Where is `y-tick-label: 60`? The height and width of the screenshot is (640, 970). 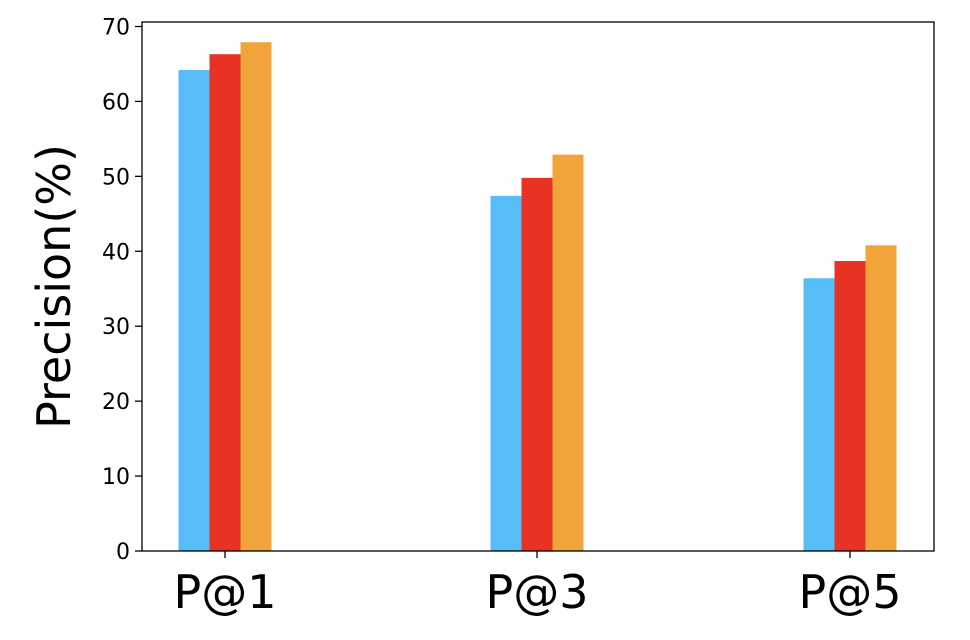
y-tick-label: 60 is located at coordinates (116, 102).